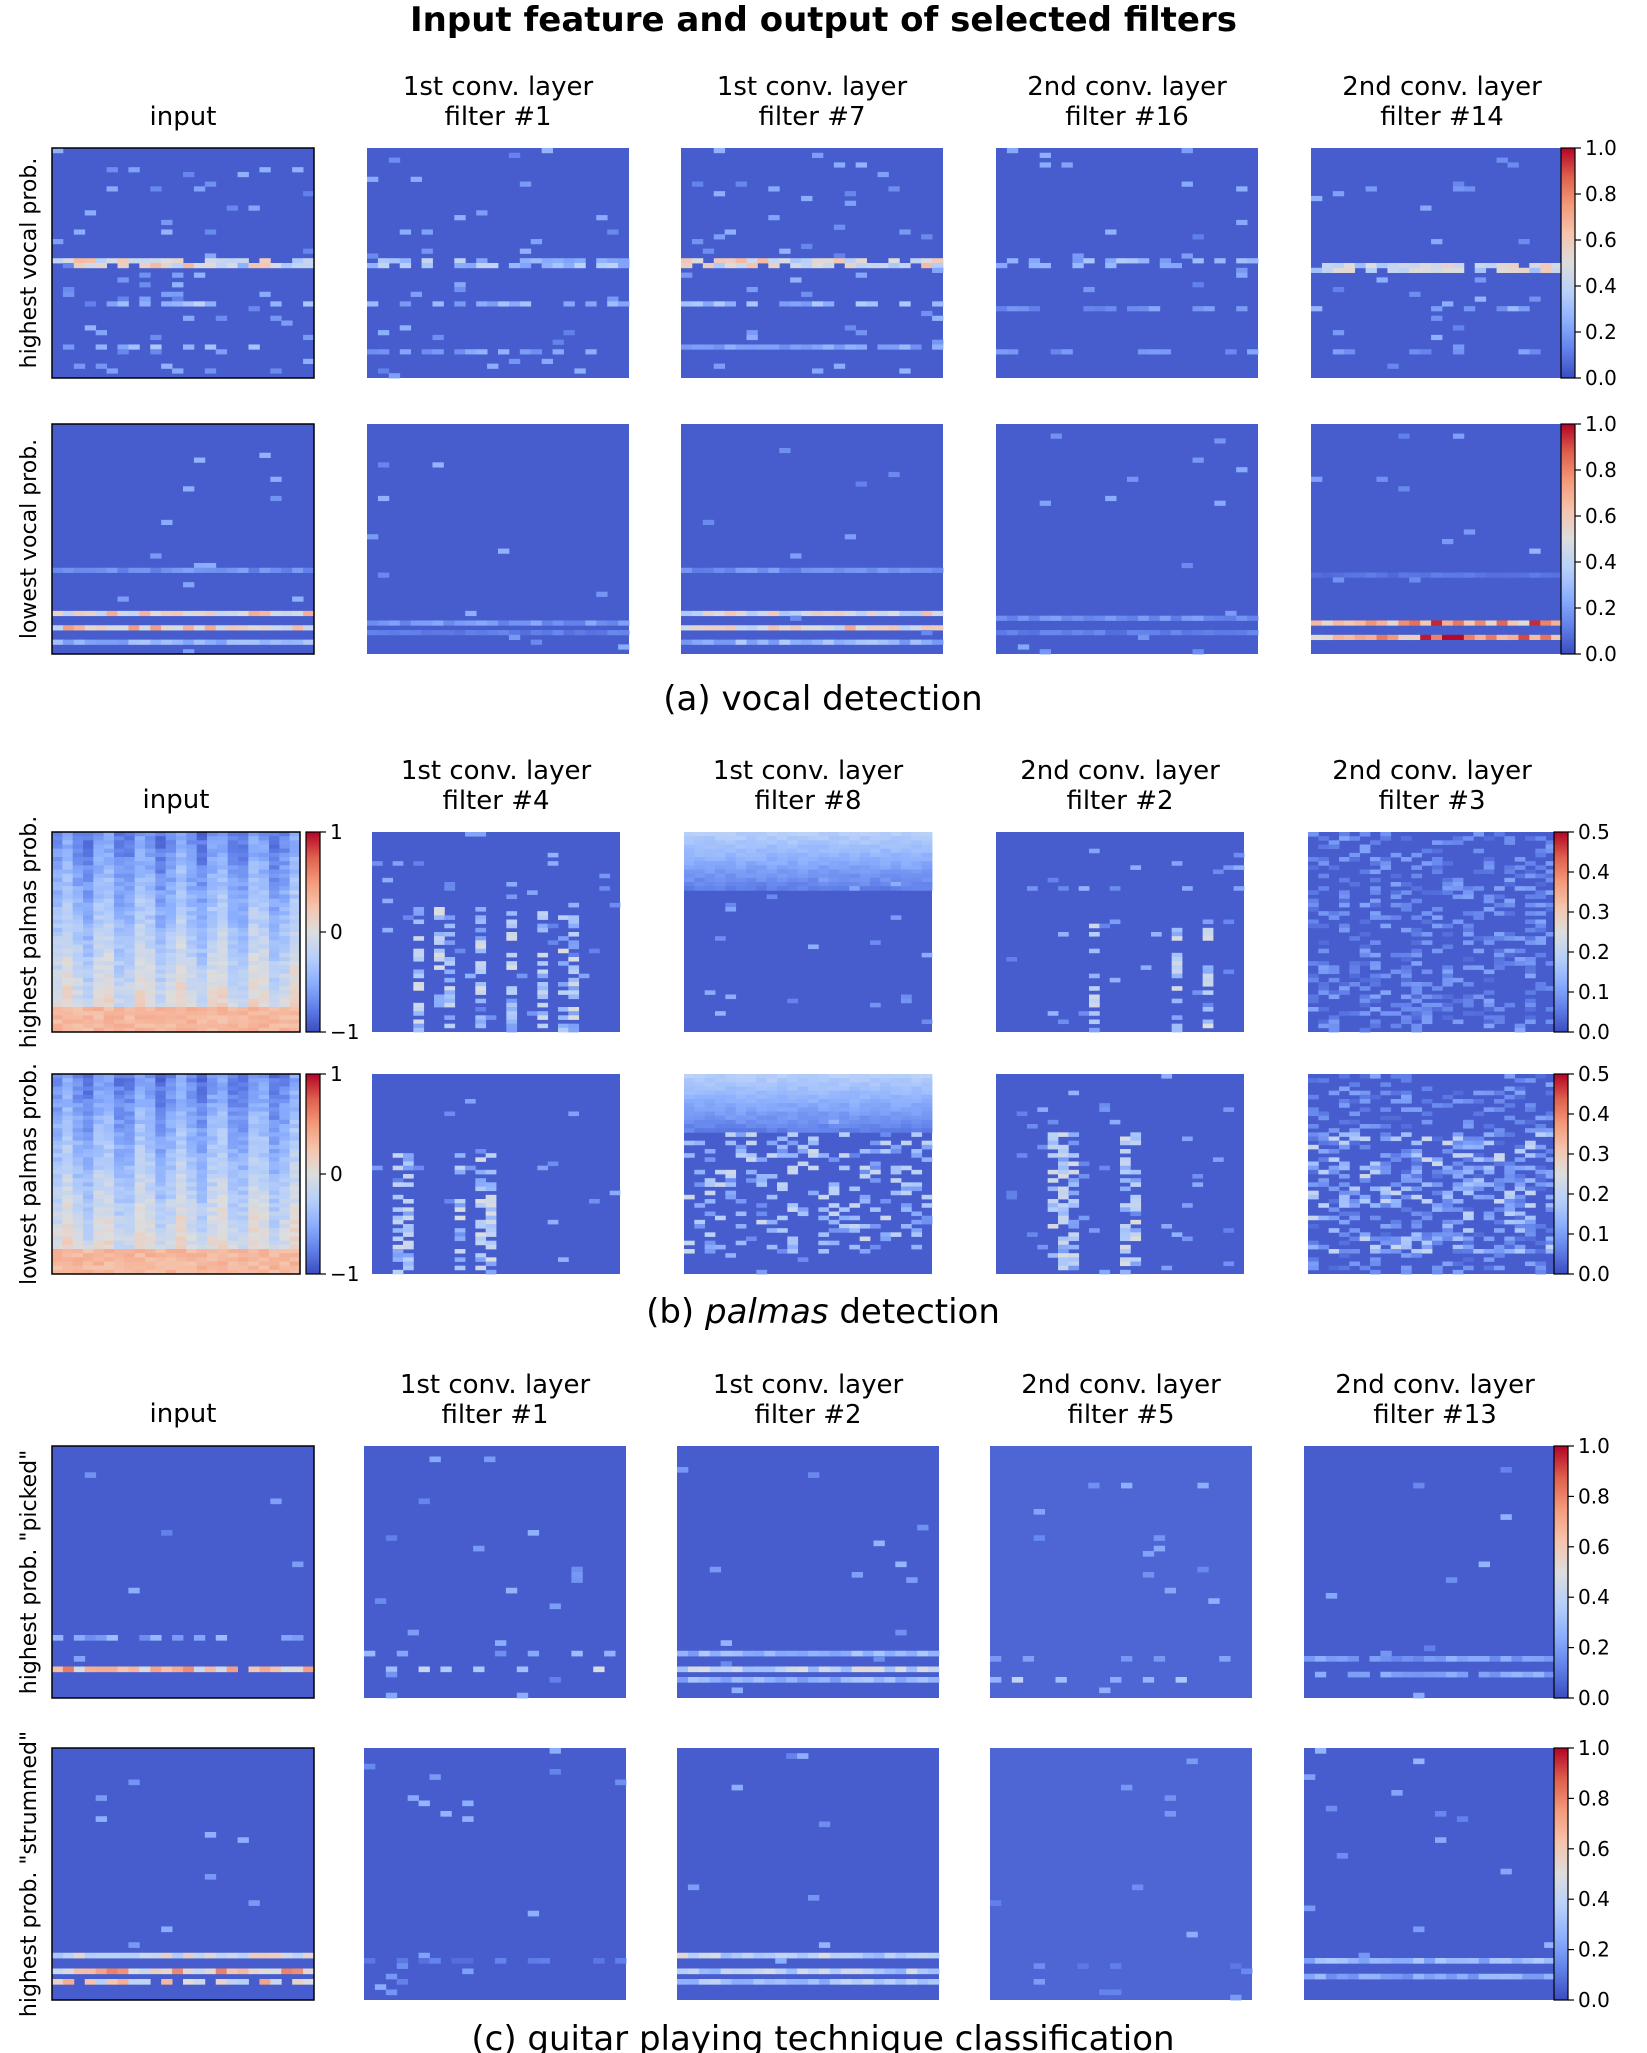 The image size is (1647, 2053). I want to click on row-label: highest vocal prob., so click(29, 263).